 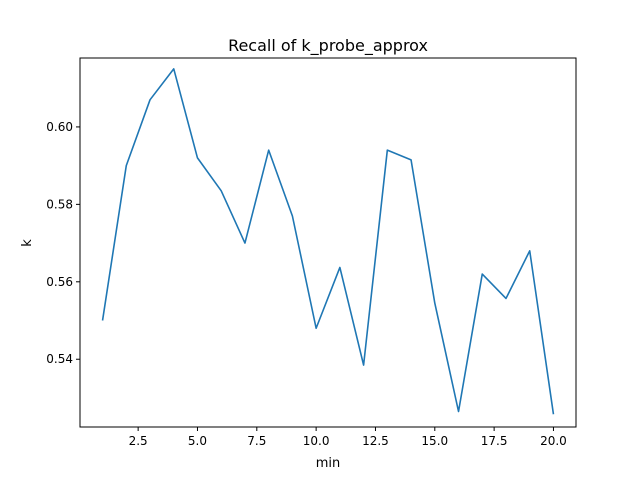 What do you see at coordinates (256, 441) in the screenshot?
I see `x-tick-label: 7.5` at bounding box center [256, 441].